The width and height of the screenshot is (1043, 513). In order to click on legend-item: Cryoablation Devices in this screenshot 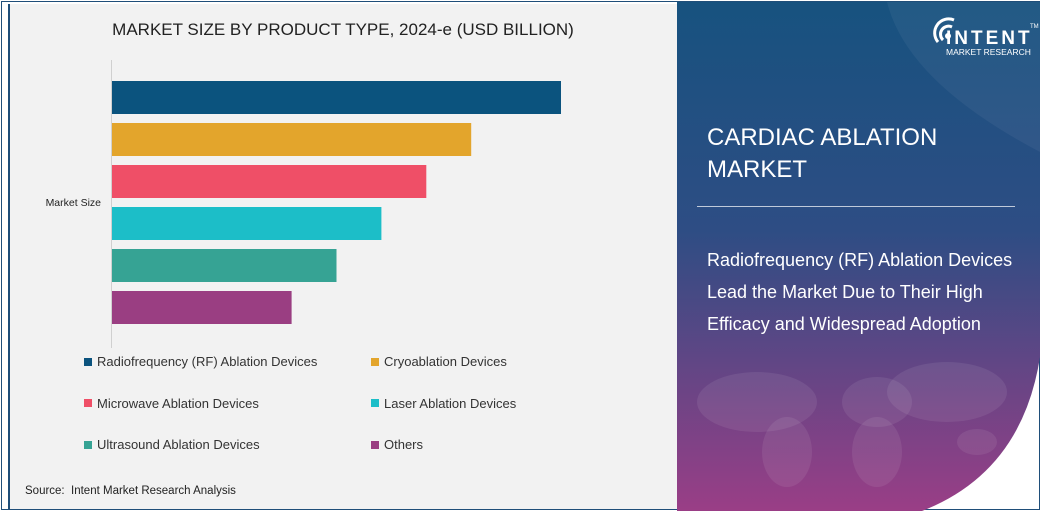, I will do `click(439, 361)`.